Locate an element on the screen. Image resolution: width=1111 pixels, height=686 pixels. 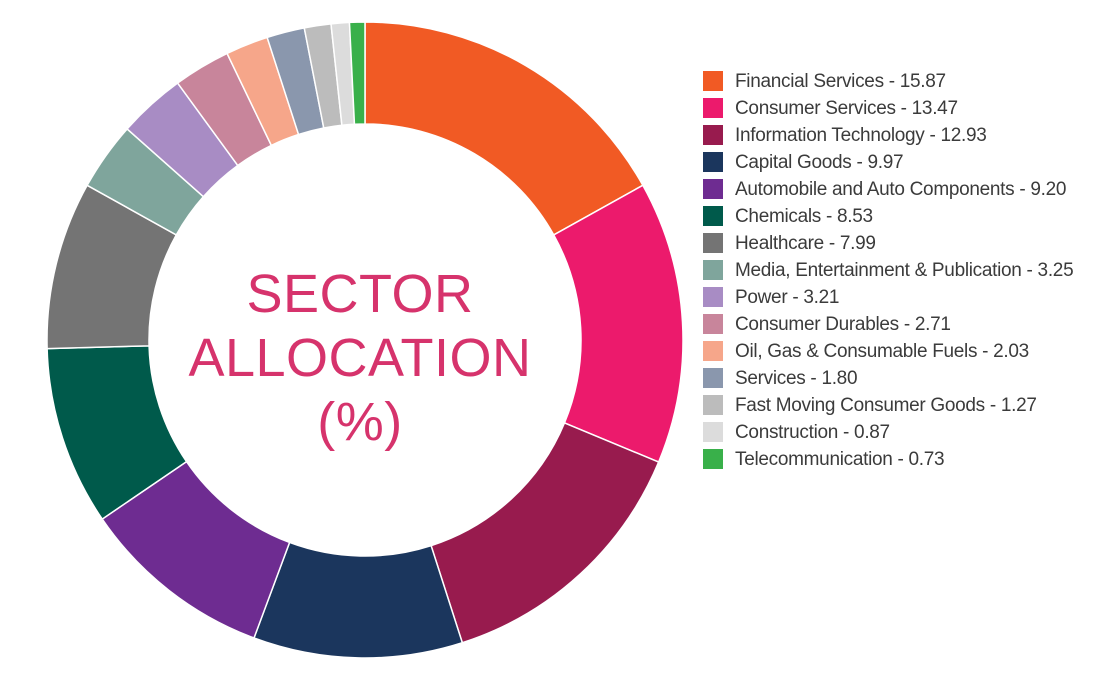
legend-item: Oil, Gas & Consumable Fuels - 2.03 is located at coordinates (903, 351).